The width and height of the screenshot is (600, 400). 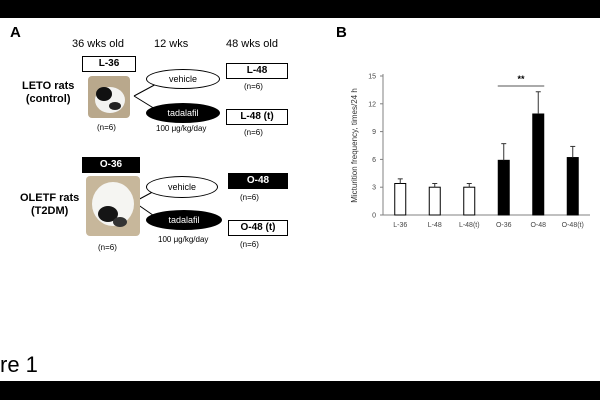 What do you see at coordinates (181, 128) in the screenshot?
I see `leto-dose: 100 μg/kg/day` at bounding box center [181, 128].